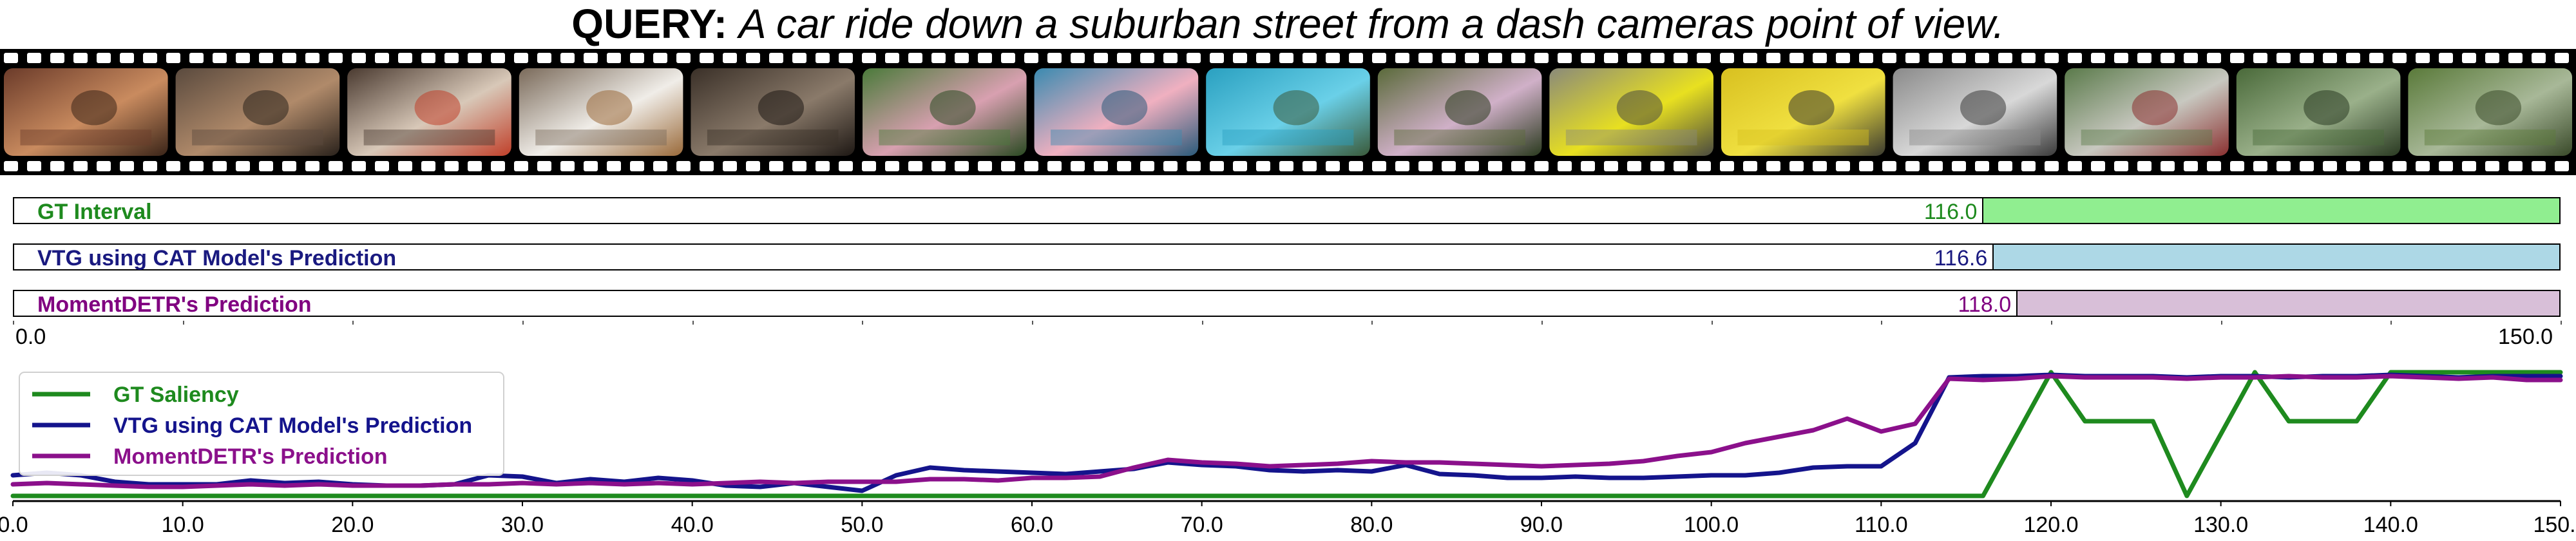 The height and width of the screenshot is (541, 2576). I want to click on legend-label: GT Saliency, so click(176, 395).